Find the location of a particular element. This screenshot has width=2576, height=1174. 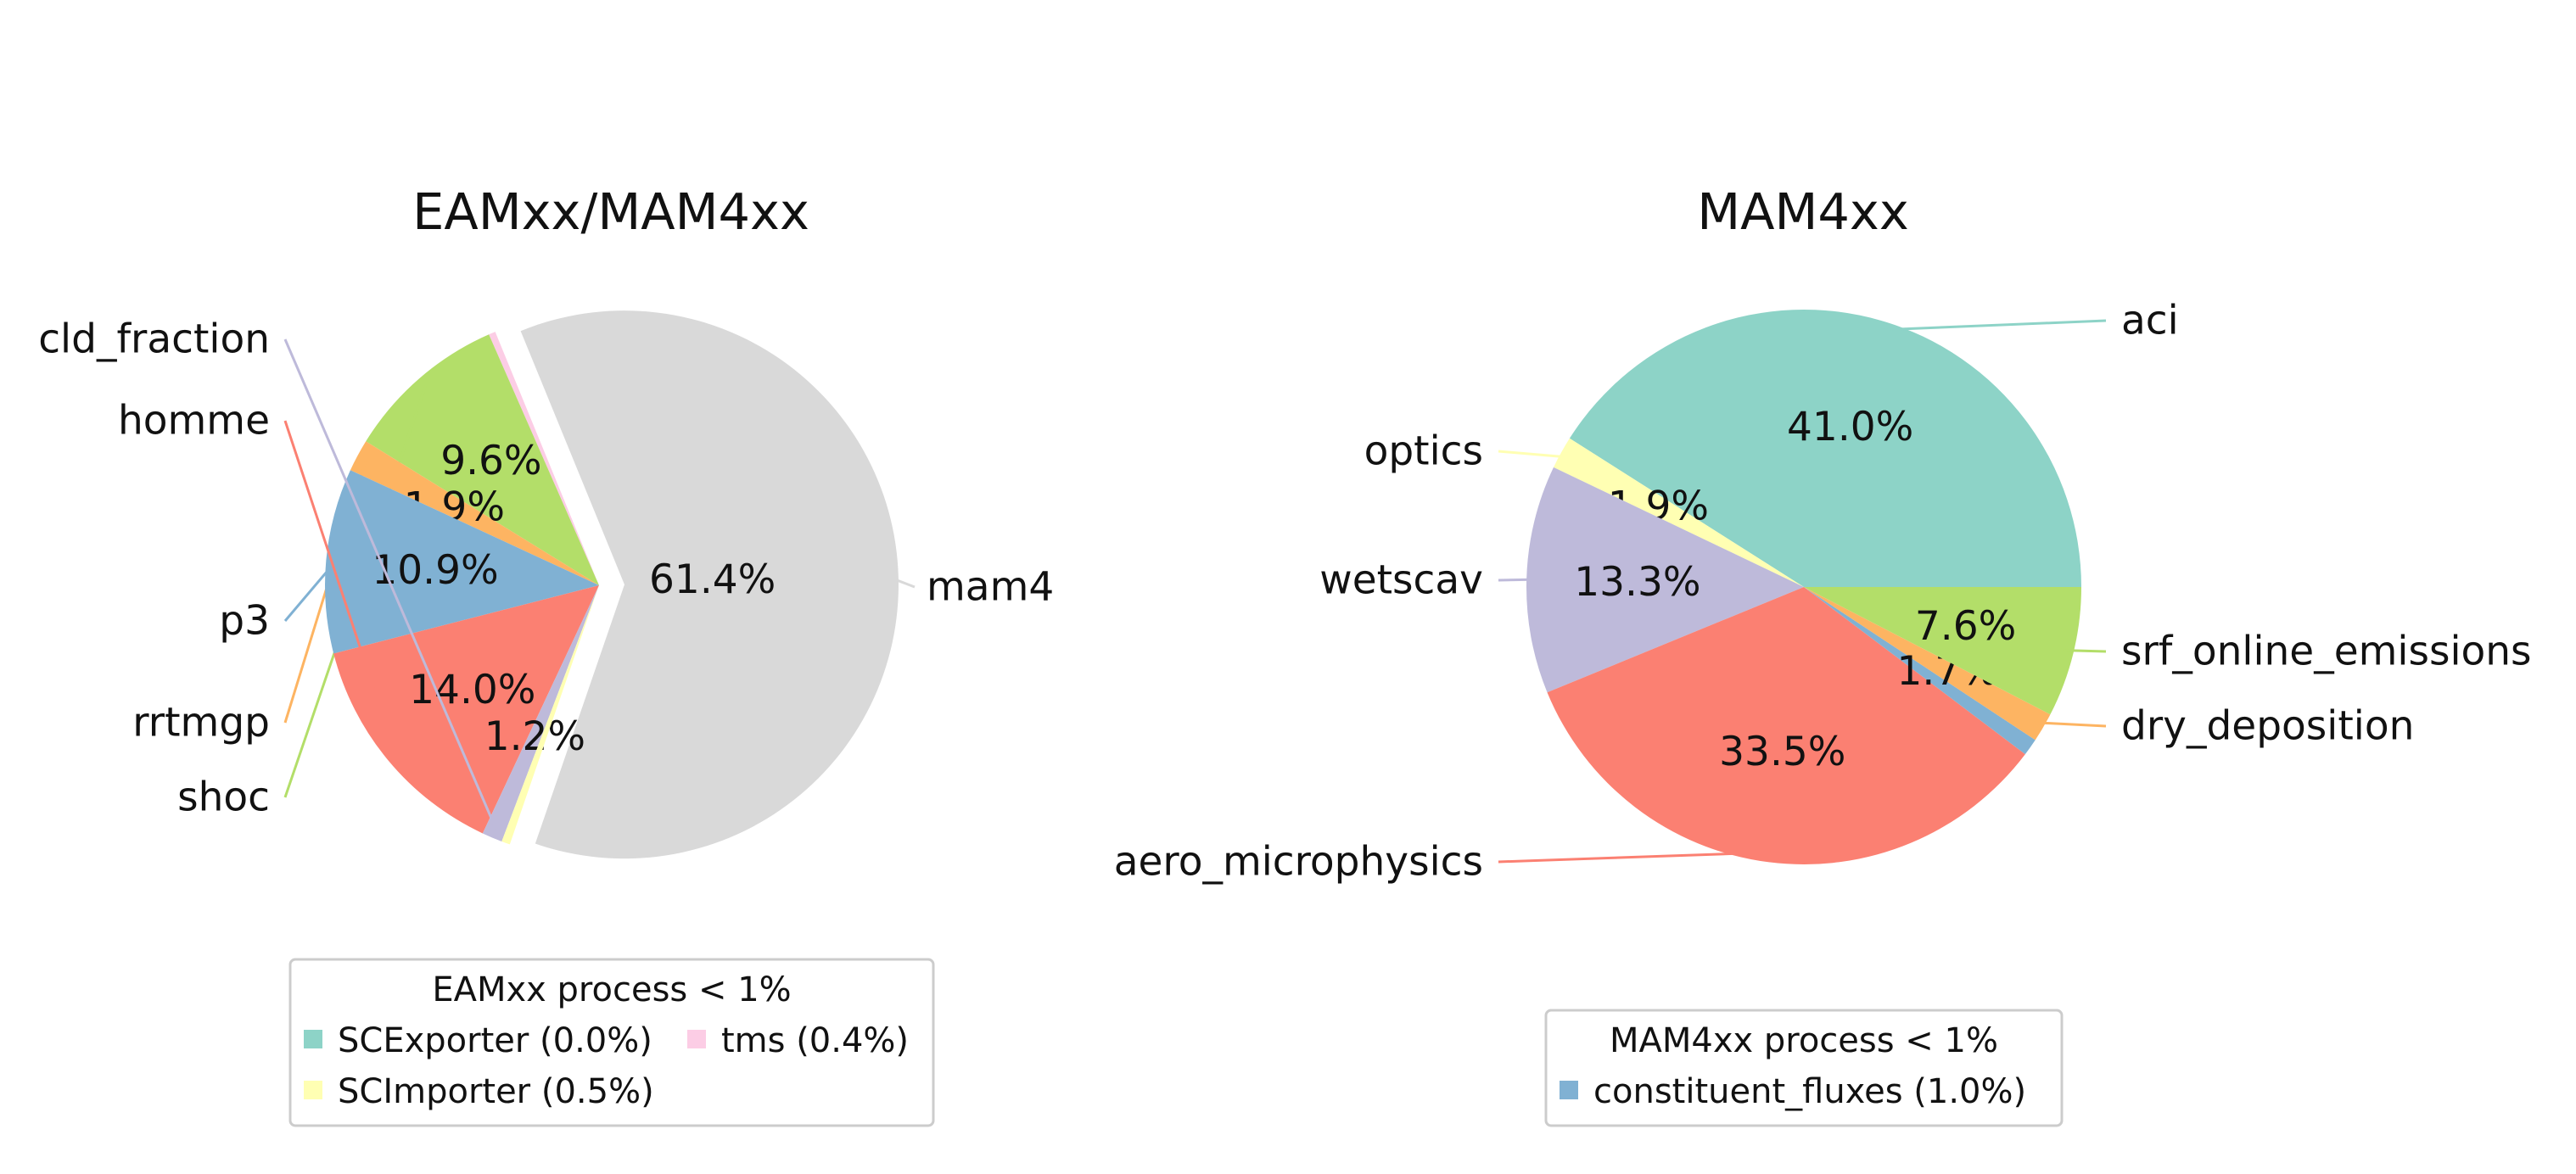

pct-label-aero-microphysics: 33.5% is located at coordinates (1782, 752).